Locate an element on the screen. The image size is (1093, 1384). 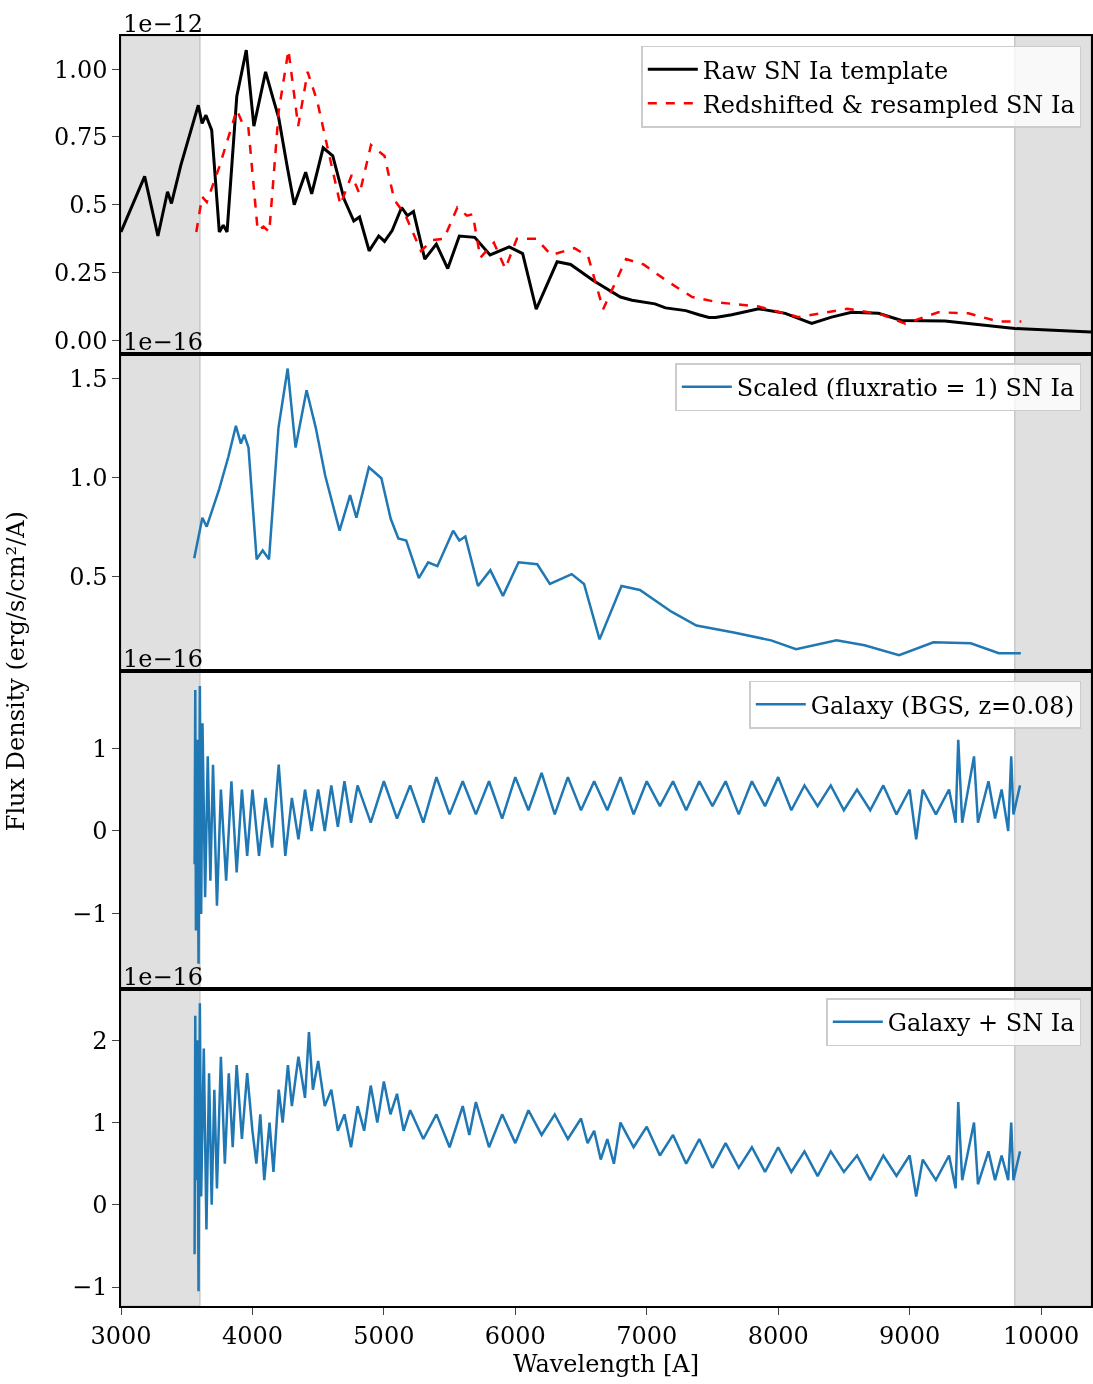
y-tick-label: 0.00 is located at coordinates (81, 340).